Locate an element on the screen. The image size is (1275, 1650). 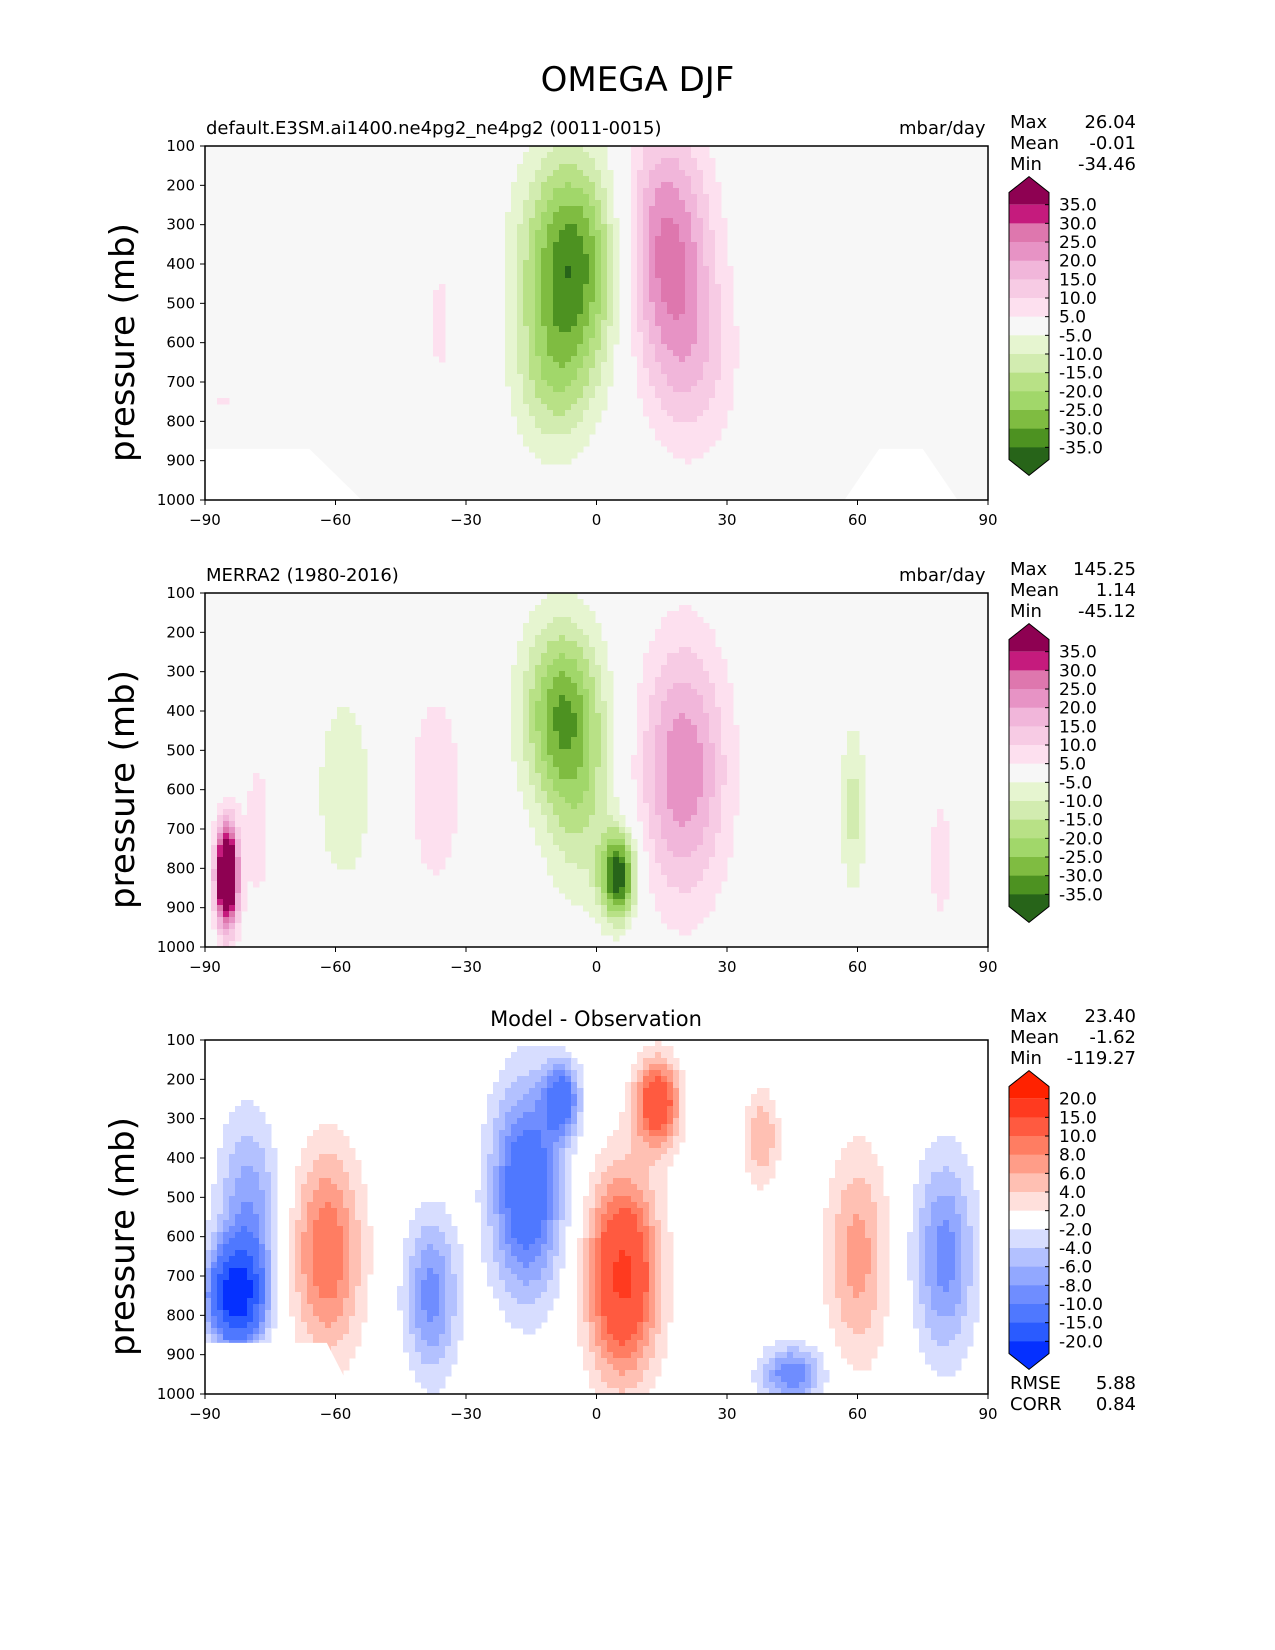
colorbar-label: 20.0 is located at coordinates (1078, 262).